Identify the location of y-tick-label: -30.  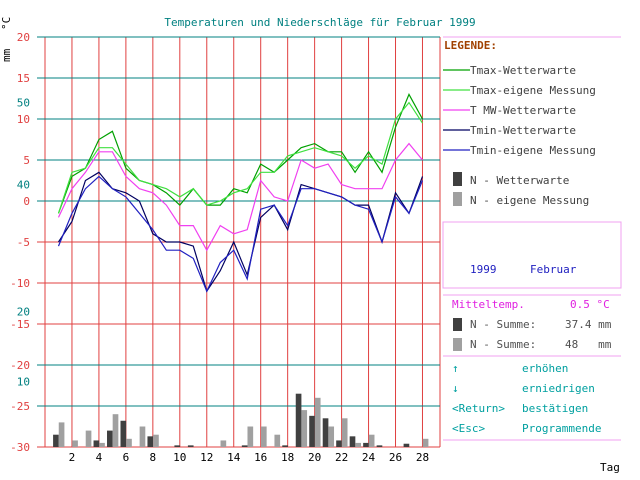
(20, 447).